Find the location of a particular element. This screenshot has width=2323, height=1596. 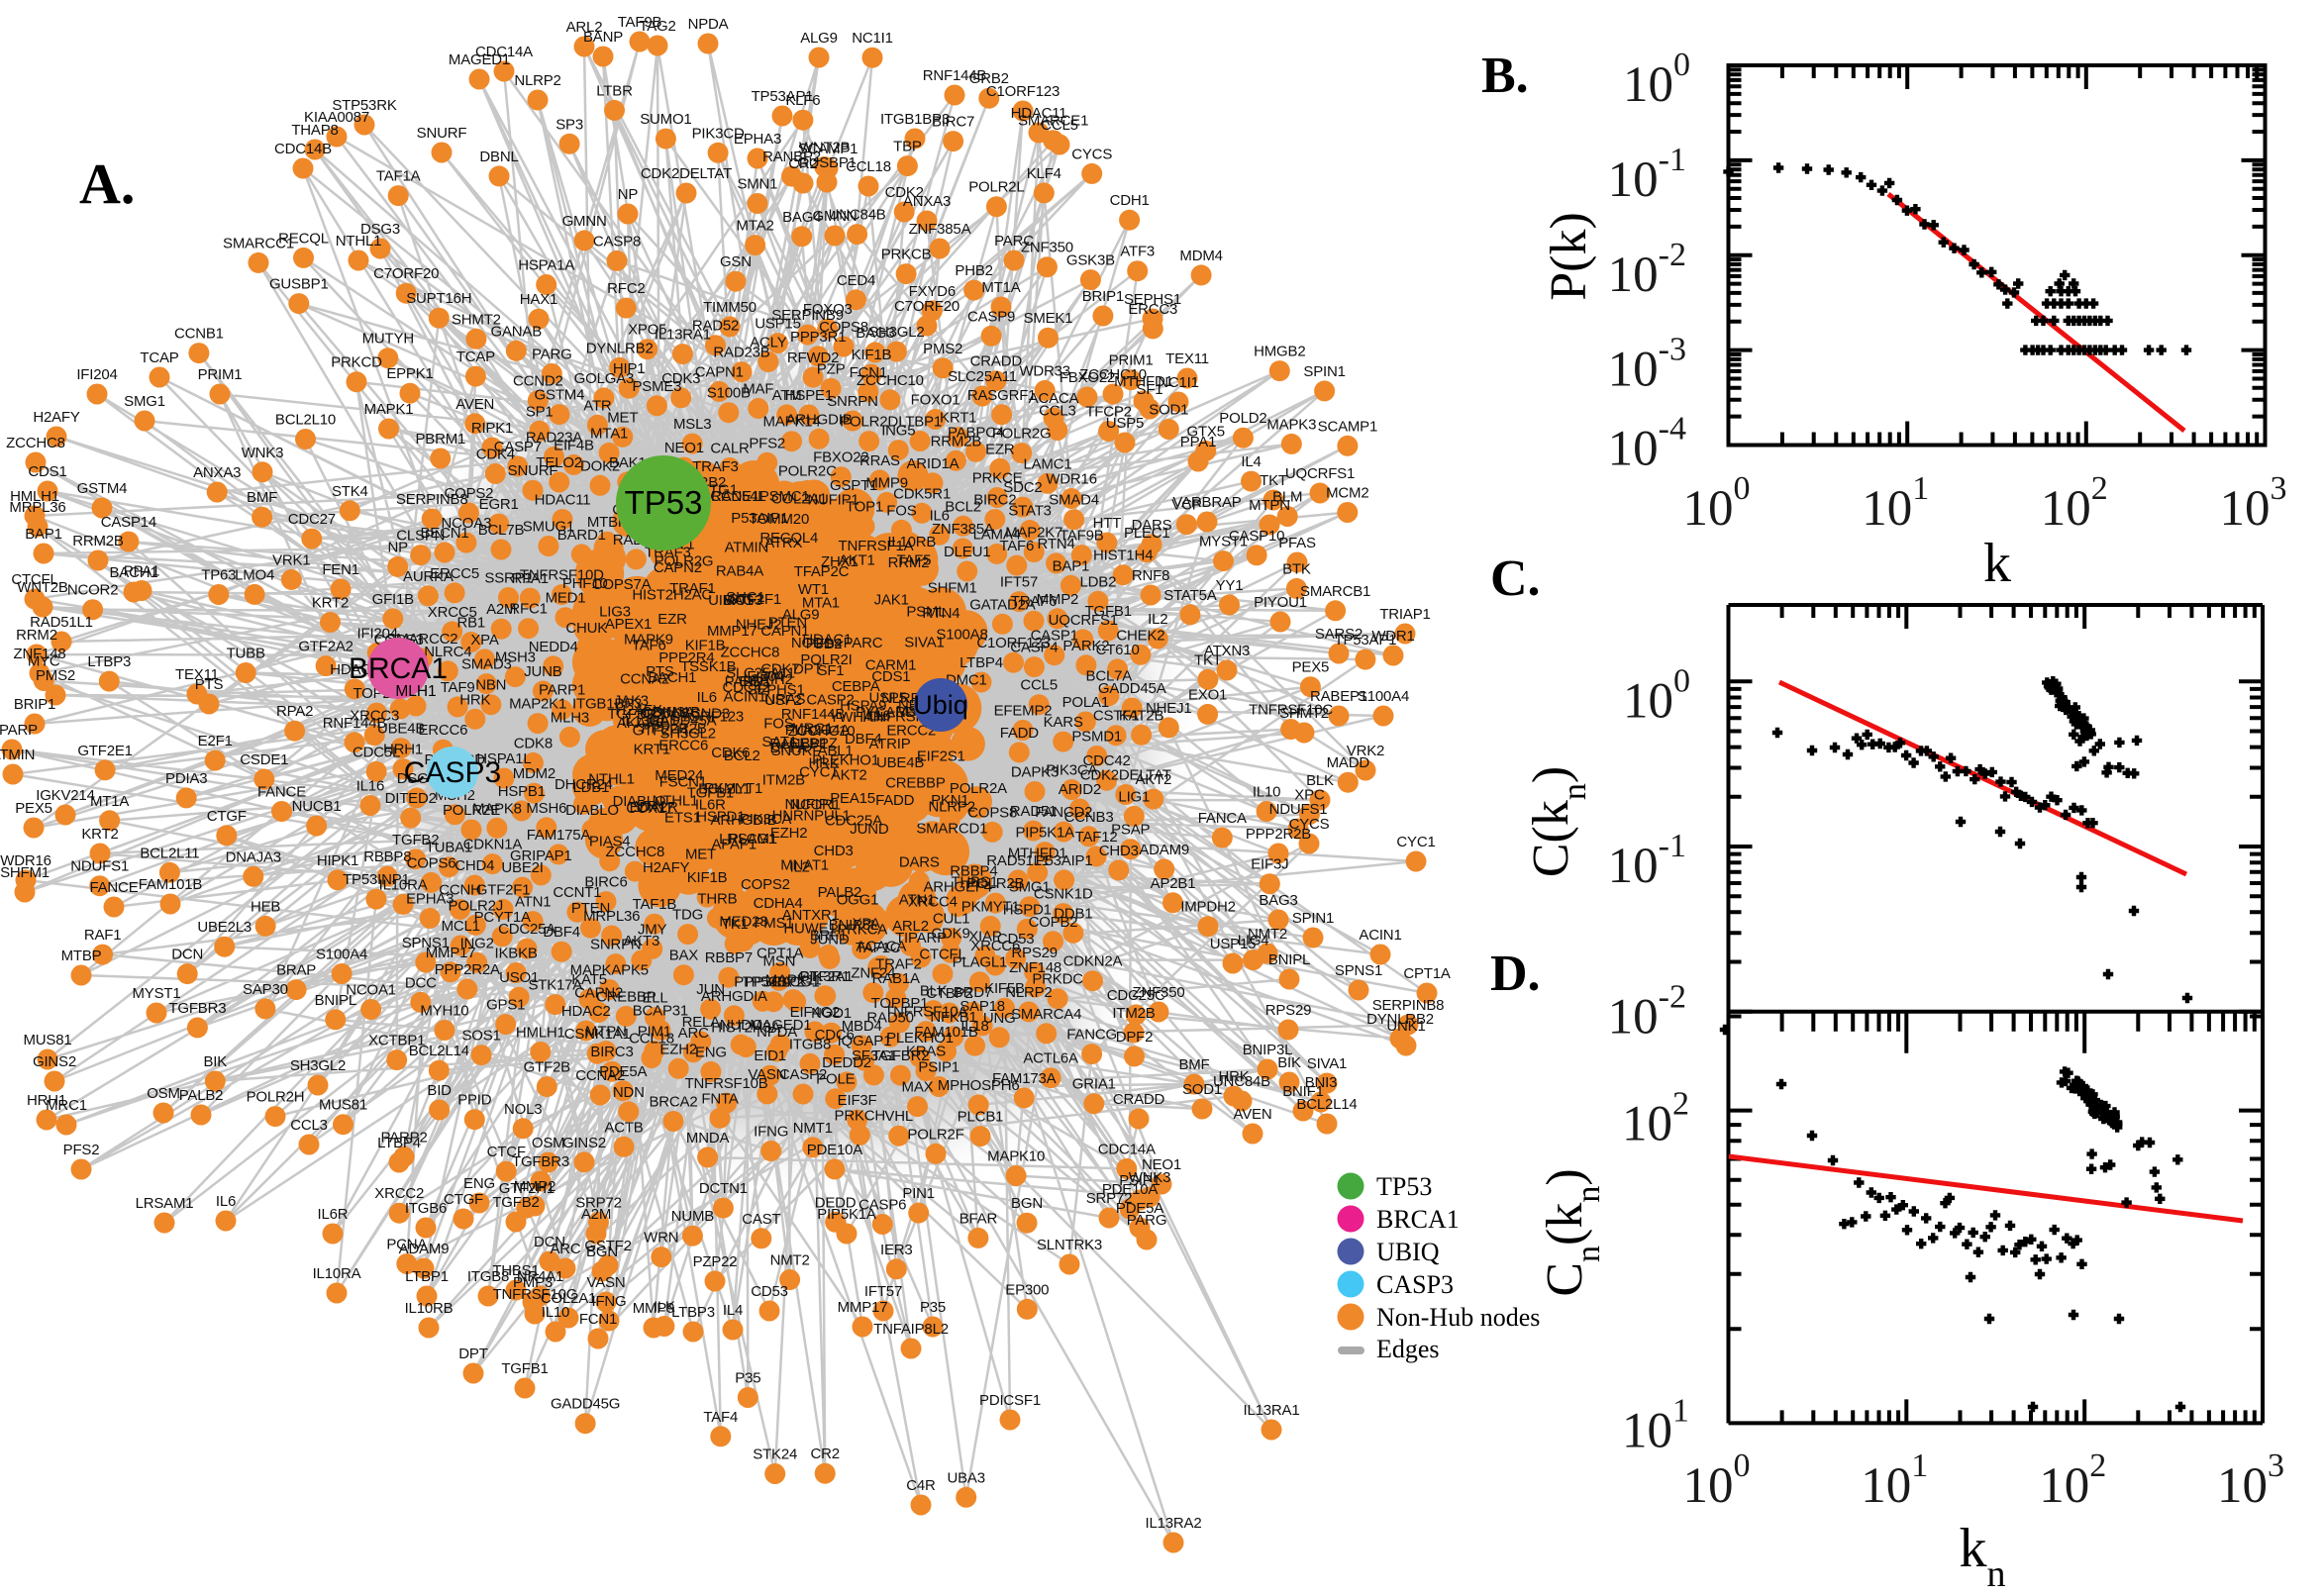

svg-text: CASP2 is located at coordinates (803, 1074).